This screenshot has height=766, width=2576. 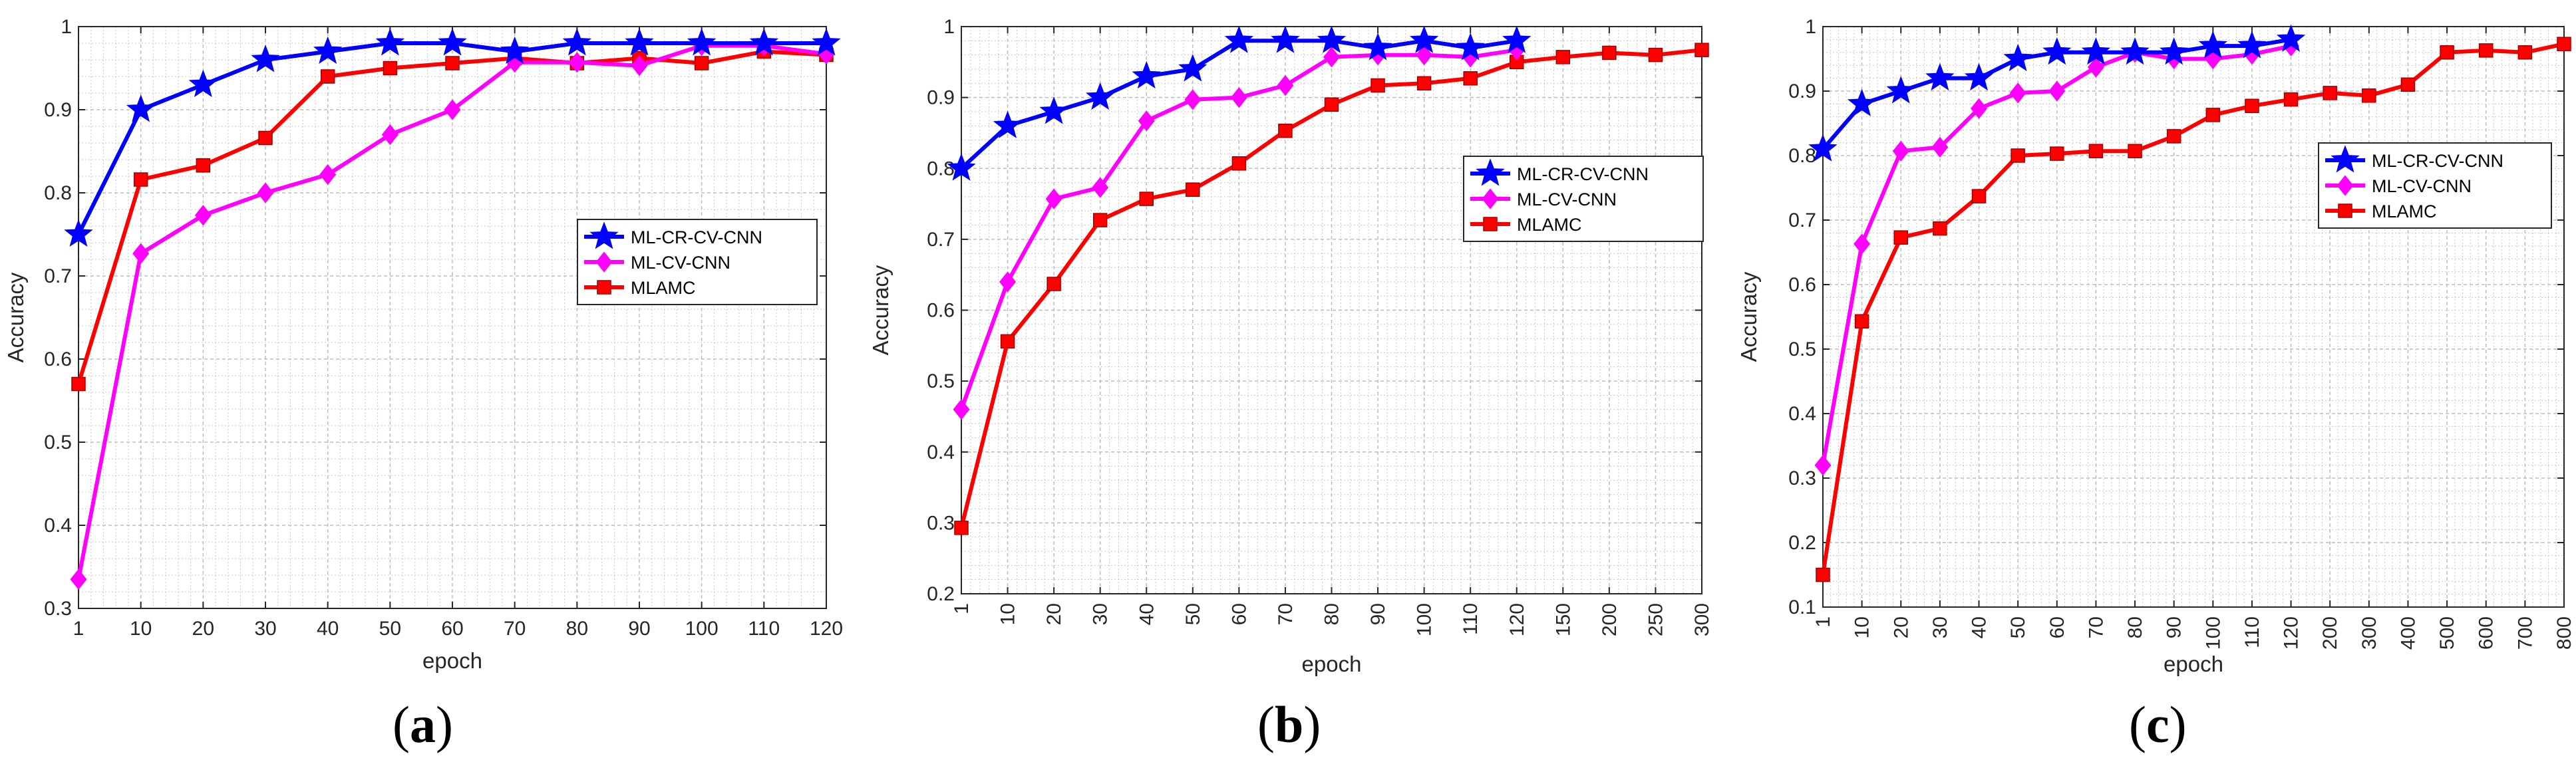 I want to click on x-tick-label: 40, so click(x=1980, y=627).